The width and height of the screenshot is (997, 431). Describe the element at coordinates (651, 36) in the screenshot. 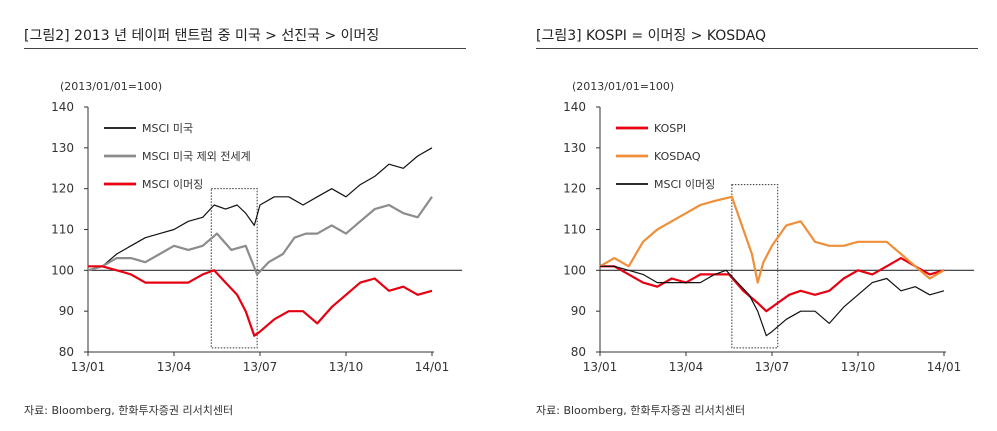

I see `figure-title: [그림3] KOSPI = 이머징 > KOSDAQ` at that location.